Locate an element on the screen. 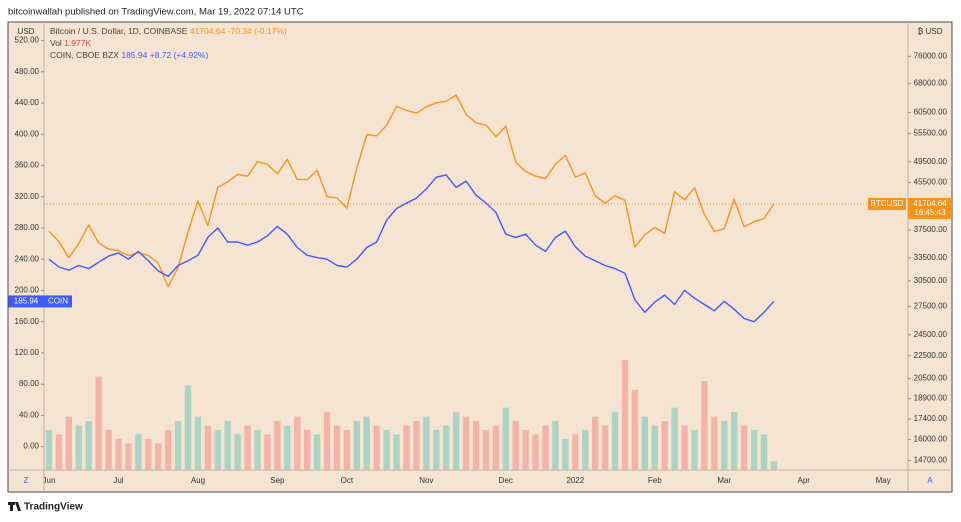 The image size is (961, 522). x-tick-label: 2022 is located at coordinates (575, 480).